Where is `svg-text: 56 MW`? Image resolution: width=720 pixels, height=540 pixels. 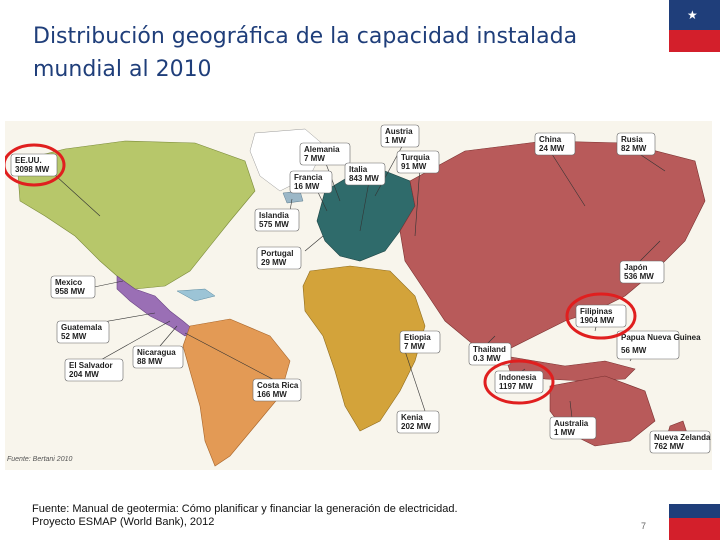 svg-text: 56 MW is located at coordinates (634, 350).